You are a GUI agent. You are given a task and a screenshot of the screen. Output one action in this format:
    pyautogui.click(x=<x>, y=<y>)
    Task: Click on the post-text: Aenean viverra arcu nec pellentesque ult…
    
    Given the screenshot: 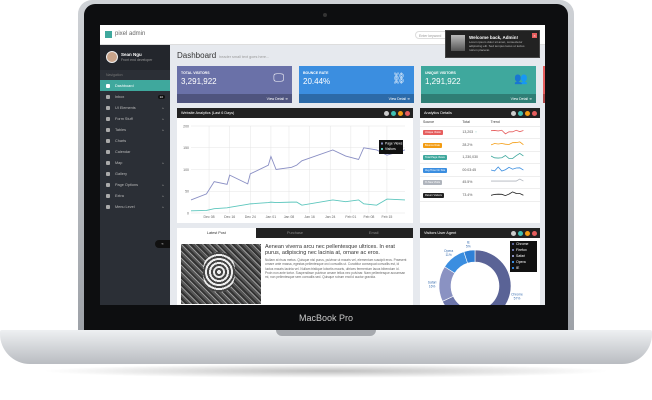 What is the action you would take?
    pyautogui.click(x=336, y=261)
    